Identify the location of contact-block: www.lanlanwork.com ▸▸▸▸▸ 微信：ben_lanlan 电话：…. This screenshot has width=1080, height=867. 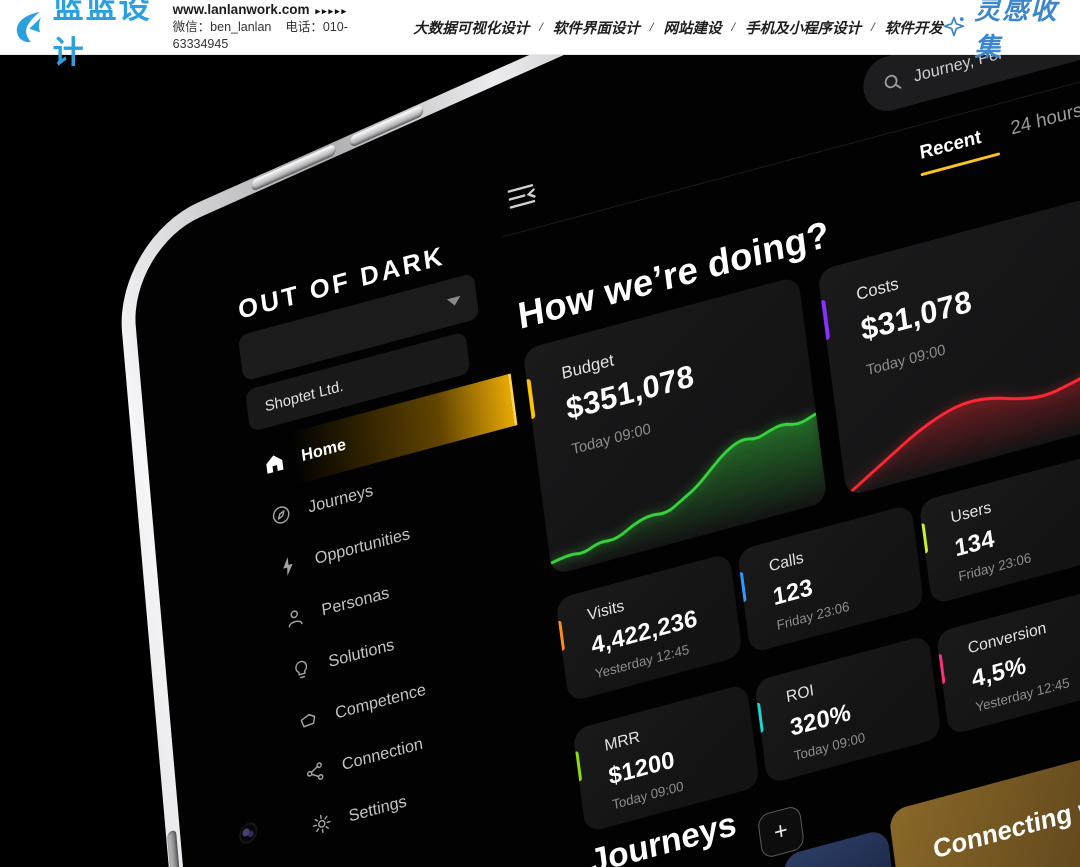
(270, 27).